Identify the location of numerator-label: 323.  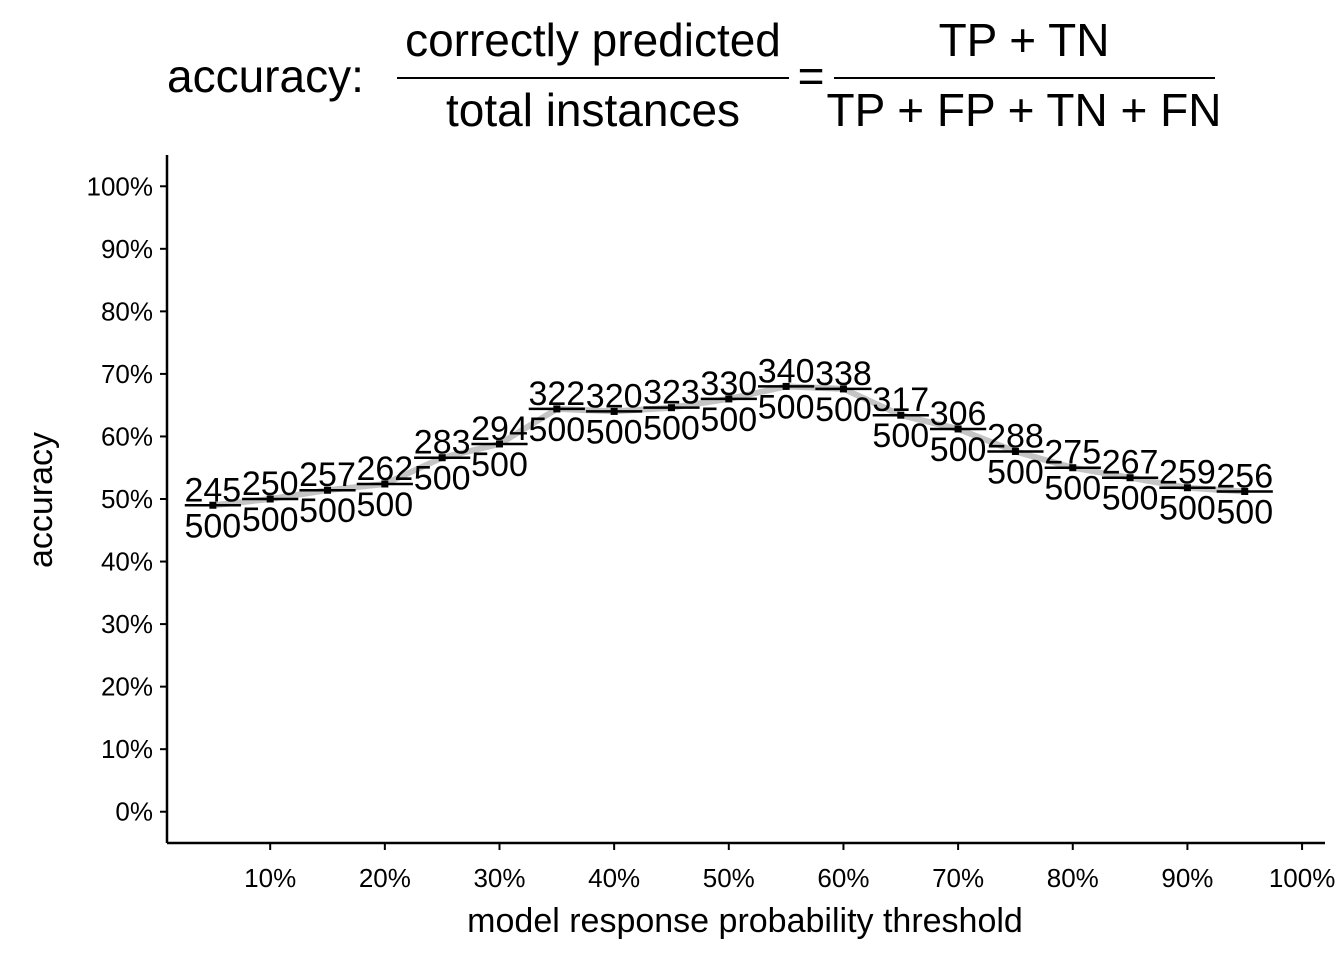
(671, 393).